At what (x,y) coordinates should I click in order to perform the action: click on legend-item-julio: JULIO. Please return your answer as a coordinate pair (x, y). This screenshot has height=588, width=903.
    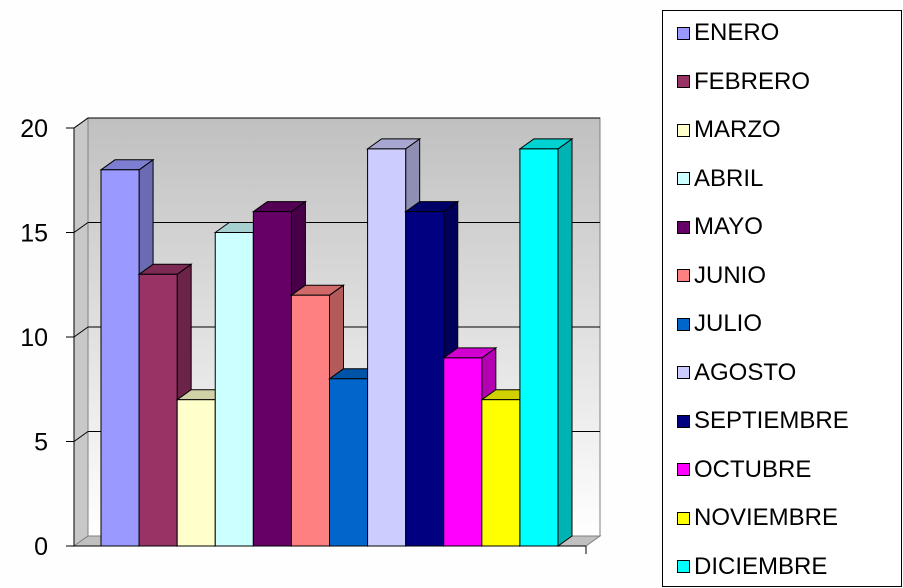
    Looking at the image, I should click on (719, 324).